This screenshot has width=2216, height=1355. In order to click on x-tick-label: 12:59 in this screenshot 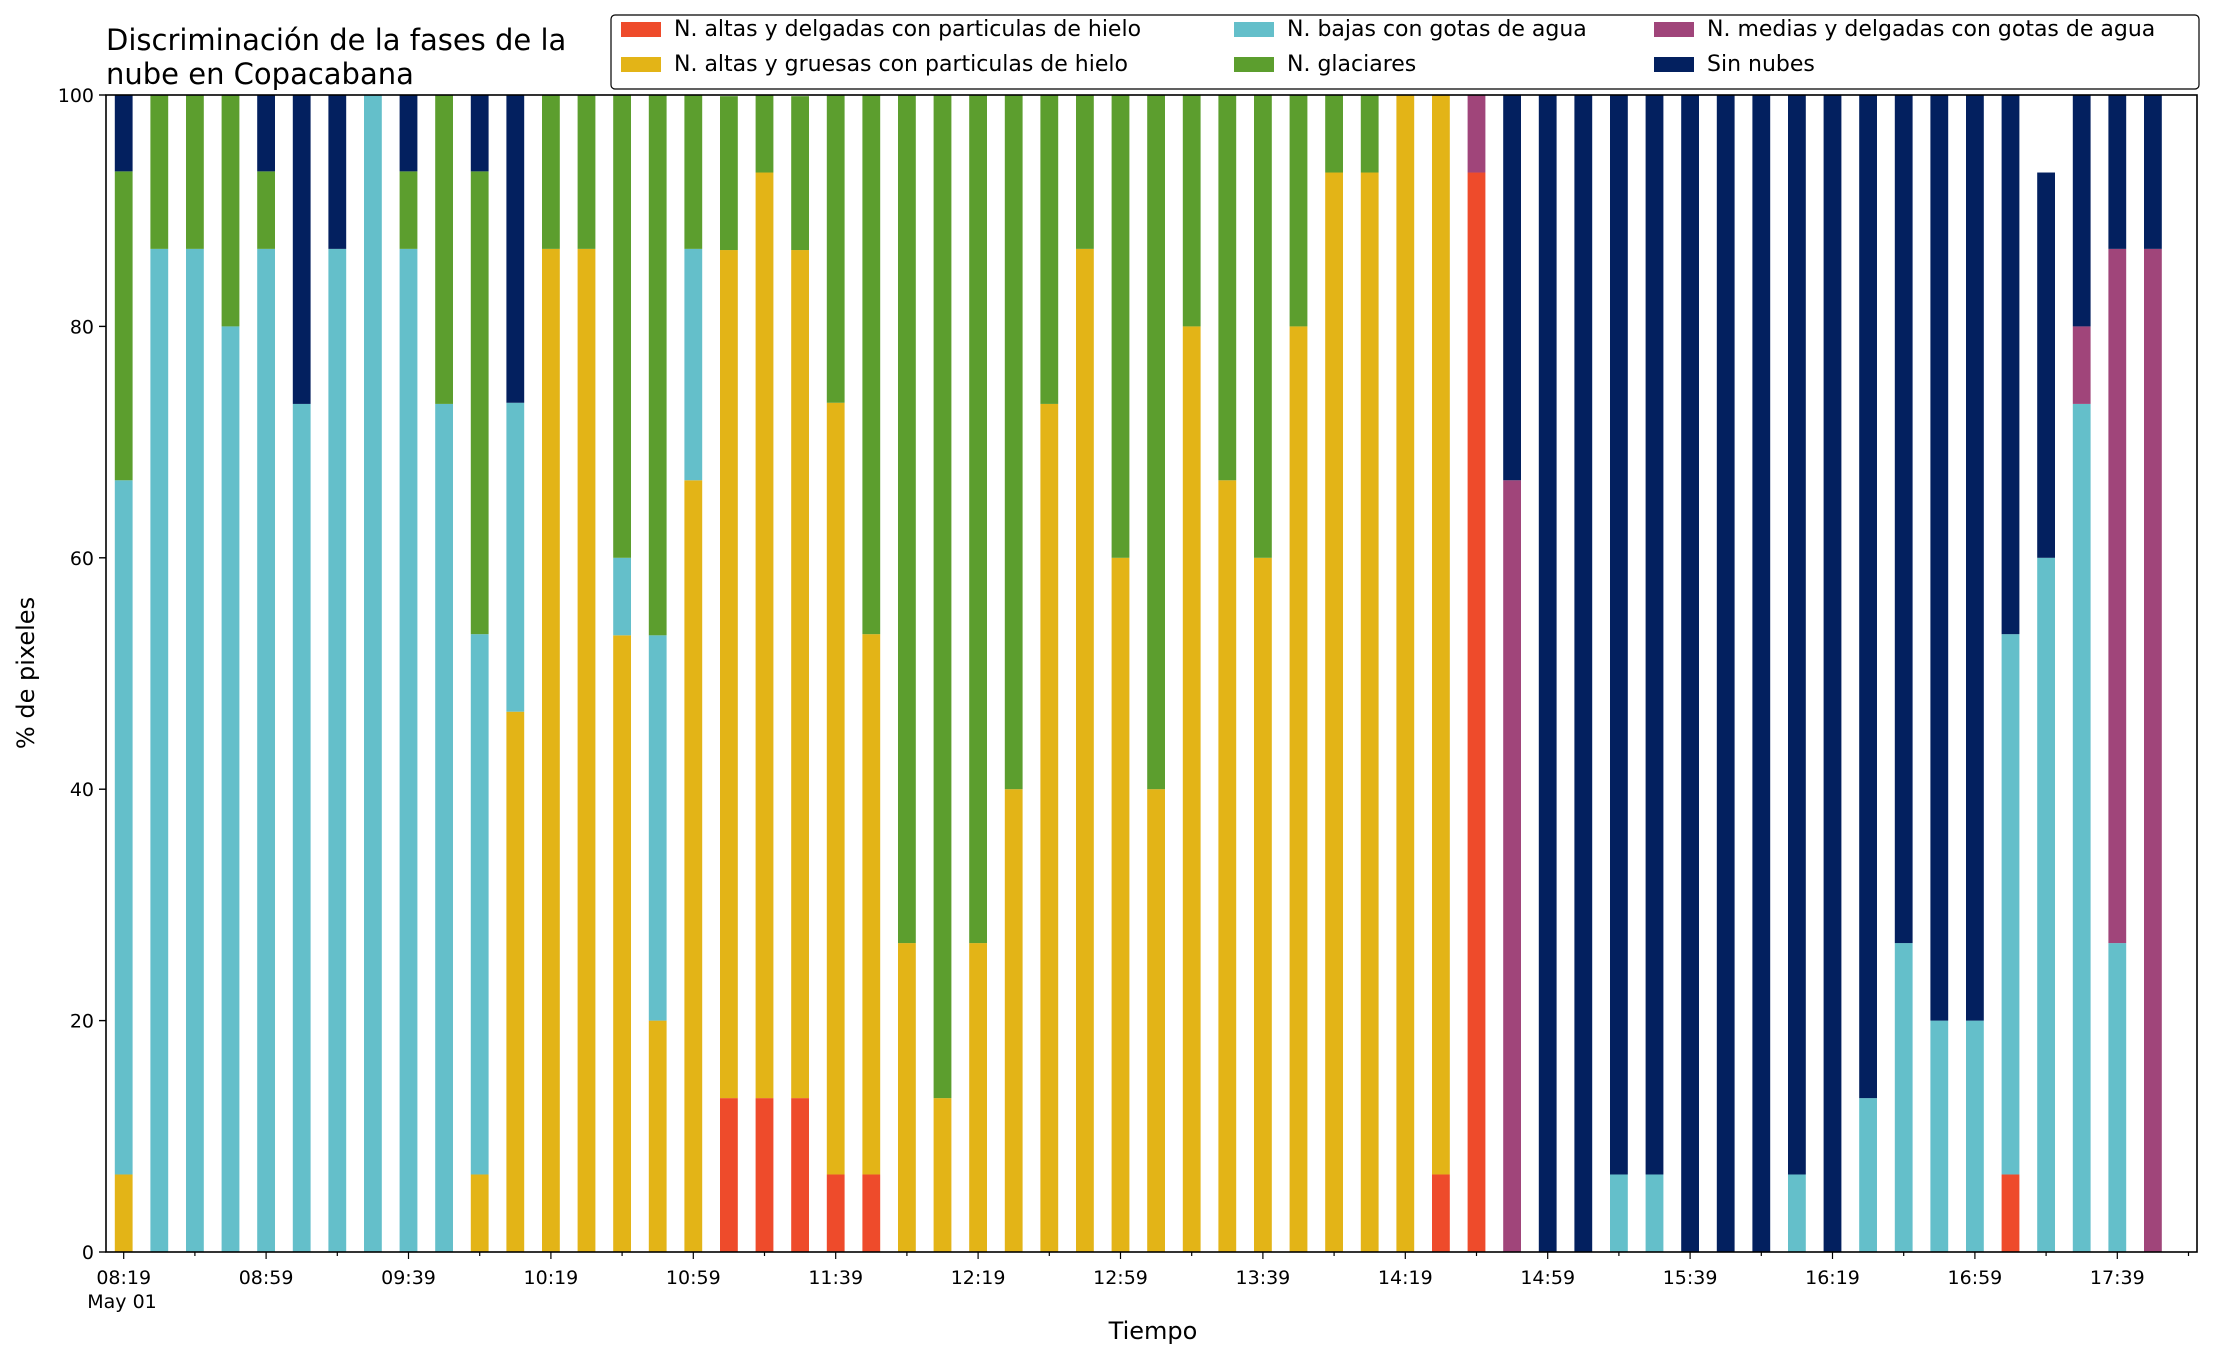, I will do `click(1120, 1278)`.